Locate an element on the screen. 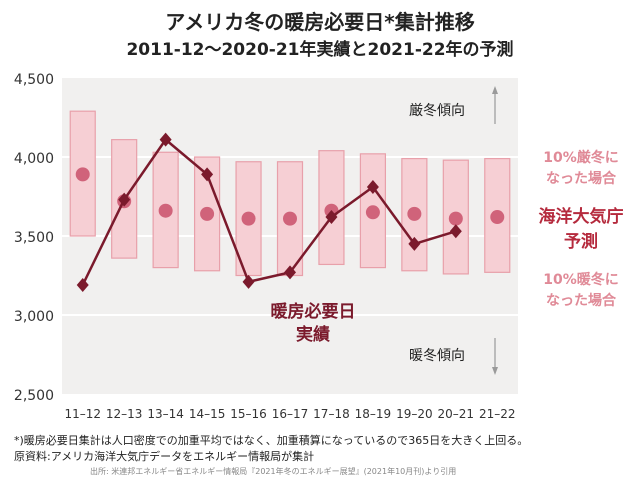 The width and height of the screenshot is (640, 482). colder-trend-label: 厳冬傾向 is located at coordinates (437, 111).